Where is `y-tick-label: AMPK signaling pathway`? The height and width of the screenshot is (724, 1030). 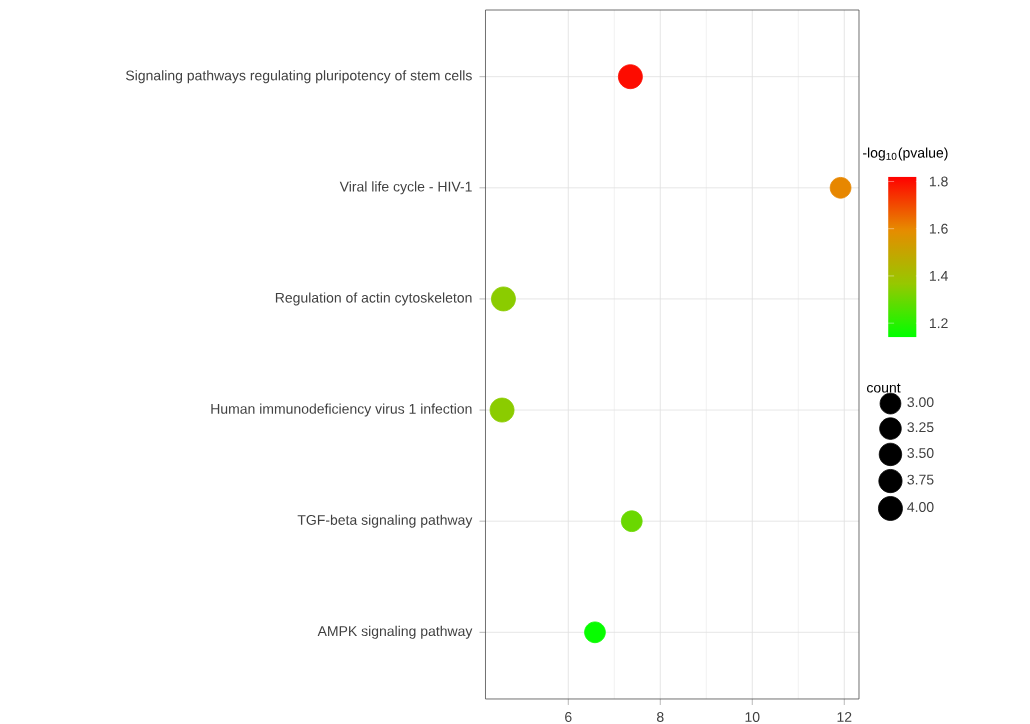
y-tick-label: AMPK signaling pathway is located at coordinates (395, 632).